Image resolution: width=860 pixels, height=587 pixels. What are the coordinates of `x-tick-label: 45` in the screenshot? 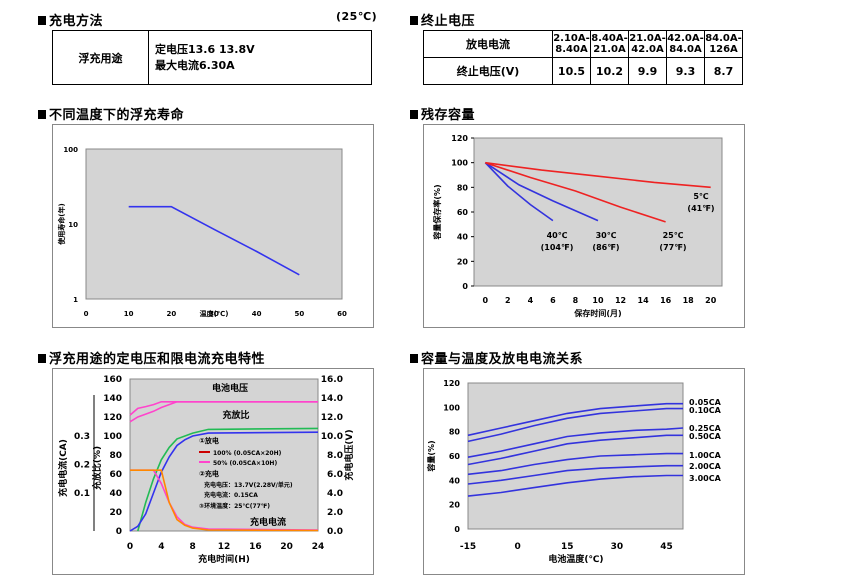 It's located at (666, 547).